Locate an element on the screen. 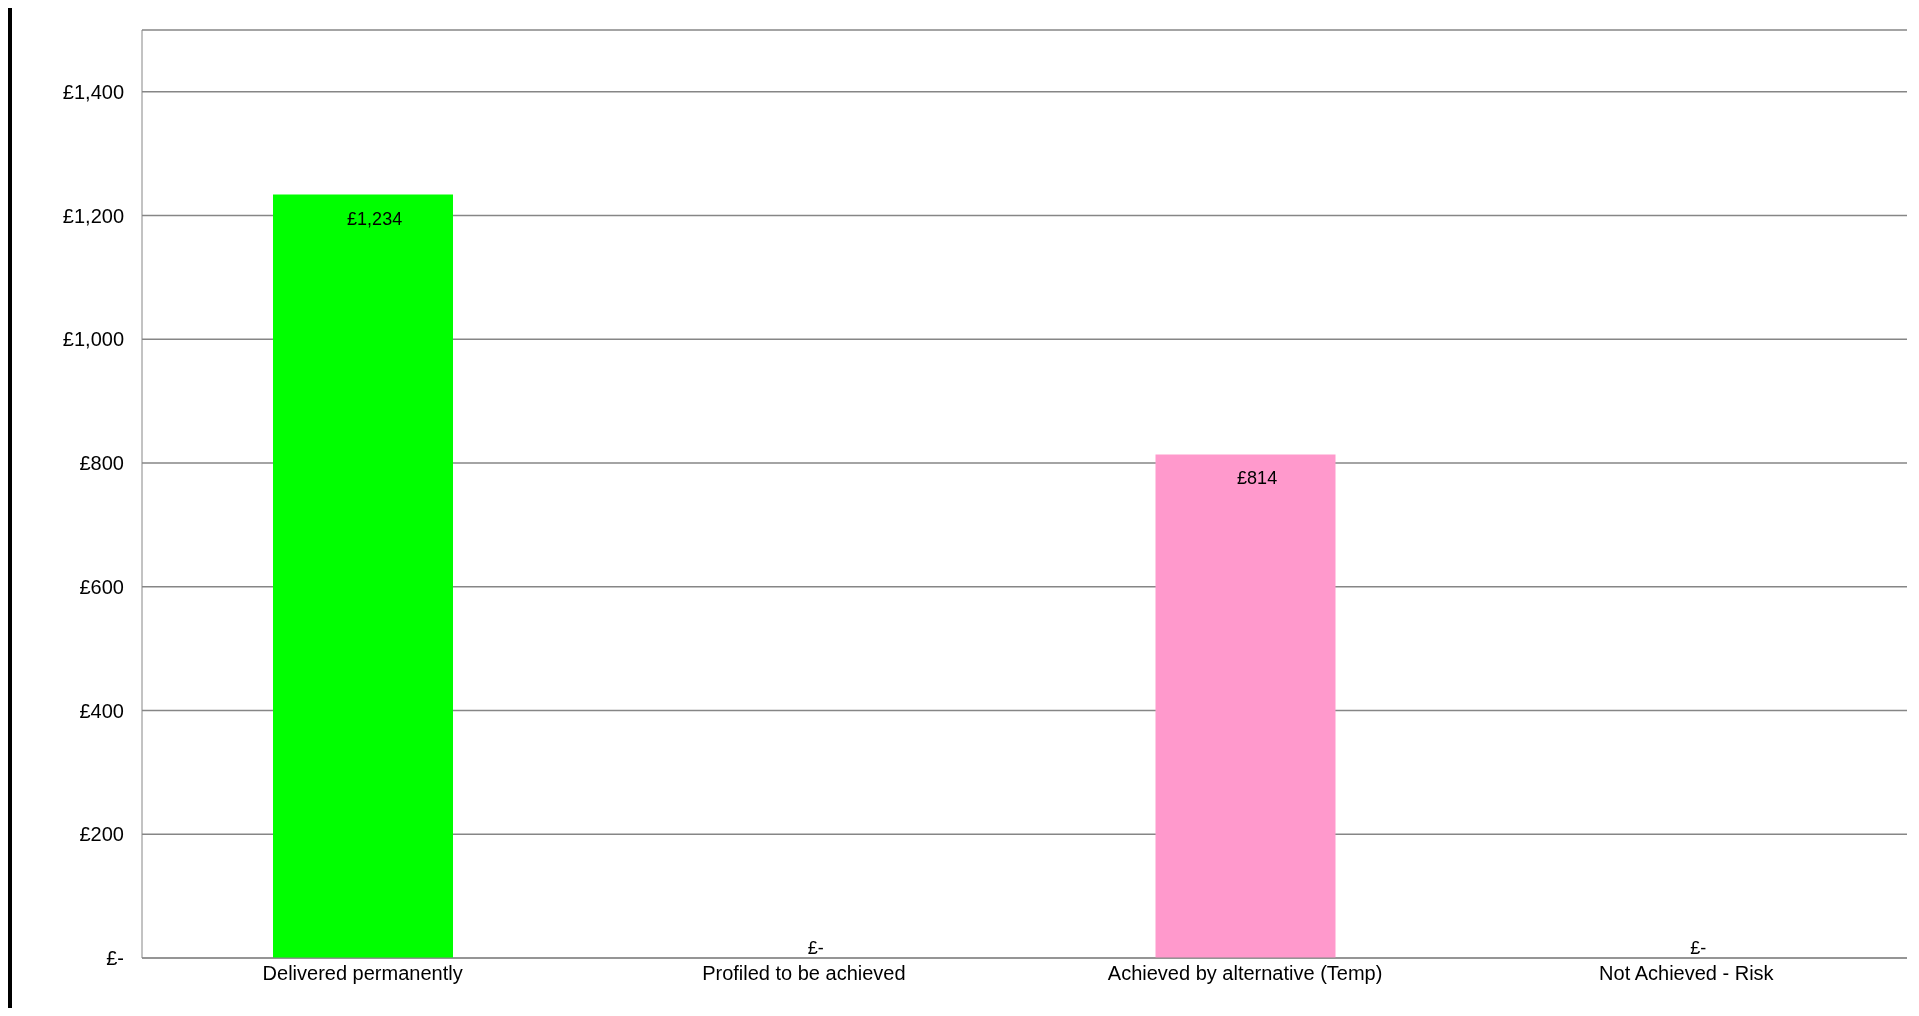  y-tick-label: £- is located at coordinates (115, 958).